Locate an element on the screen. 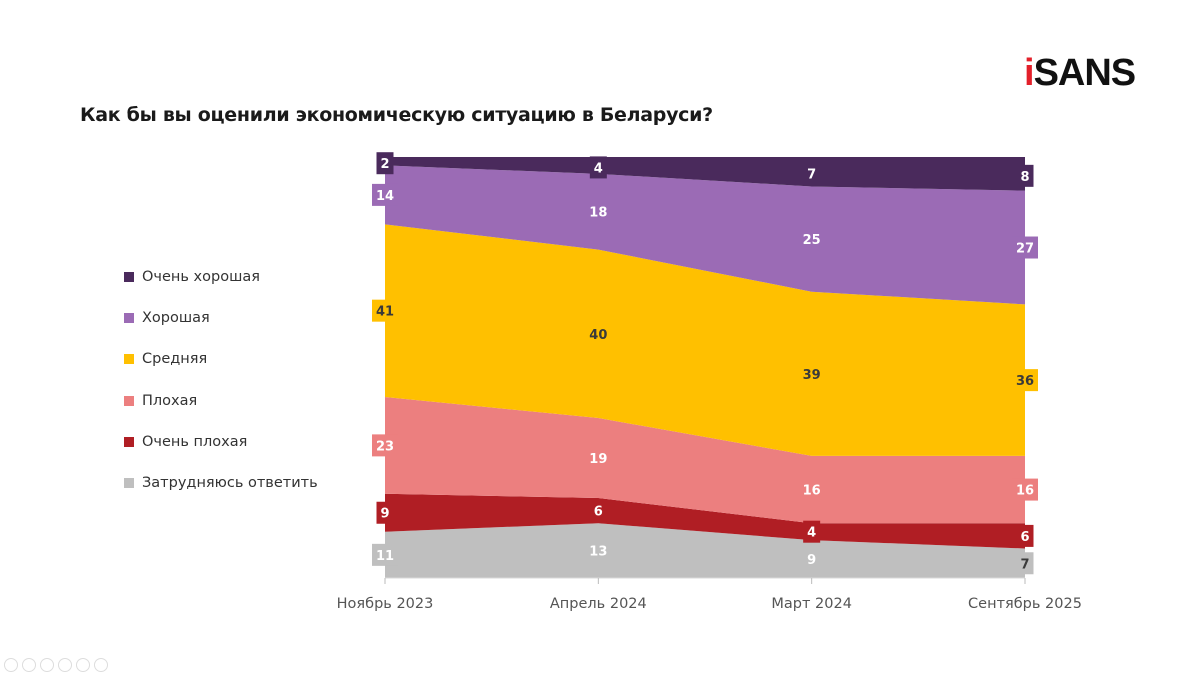 Image resolution: width=1200 pixels, height=675 pixels. x-tick-label: Апрель 2024 is located at coordinates (598, 604).